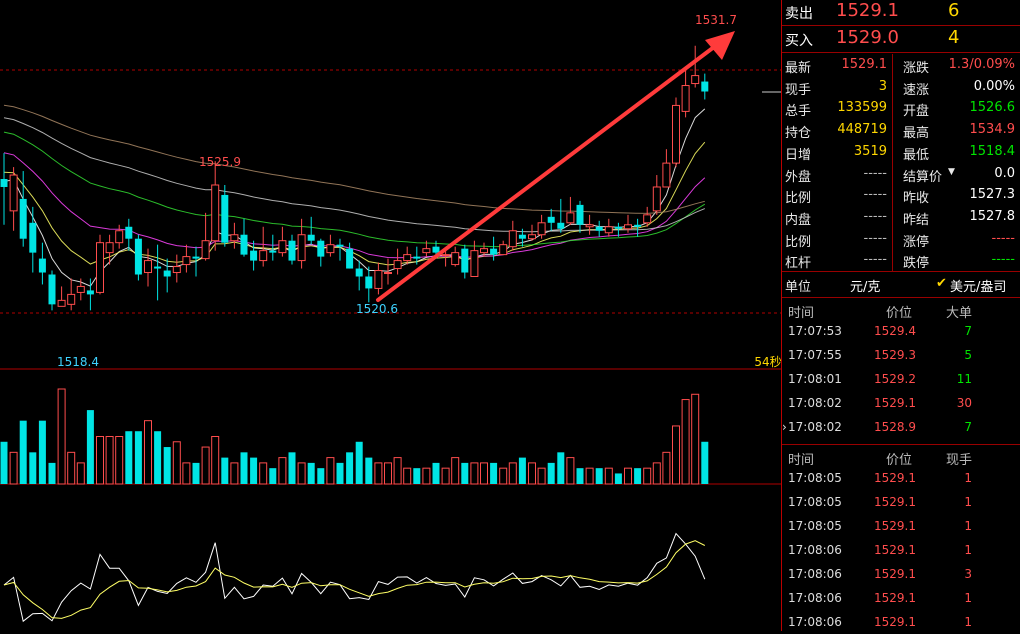 The height and width of the screenshot is (634, 1020). Describe the element at coordinates (901, 40) in the screenshot. I see `buy-row: 买入 1529.0 4` at that location.